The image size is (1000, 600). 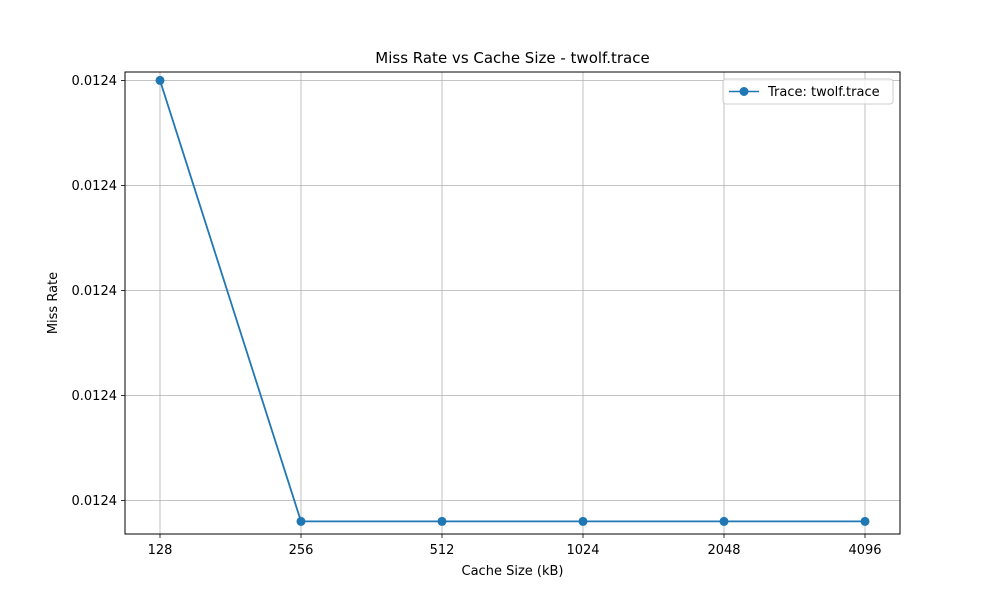 I want to click on legend: Trace: twolf.trace, so click(x=808, y=91).